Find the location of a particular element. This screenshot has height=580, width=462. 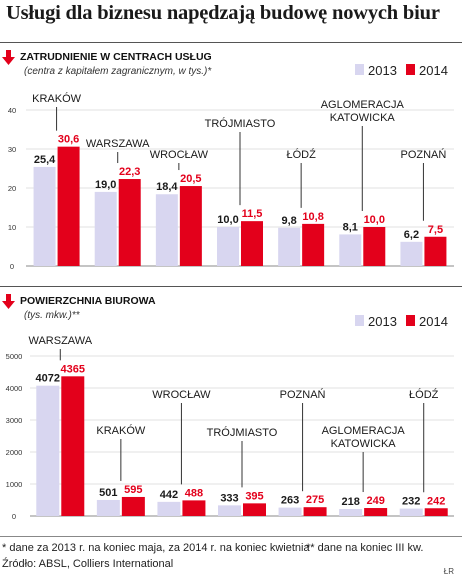

y-tick-label: 30 is located at coordinates (12, 149).